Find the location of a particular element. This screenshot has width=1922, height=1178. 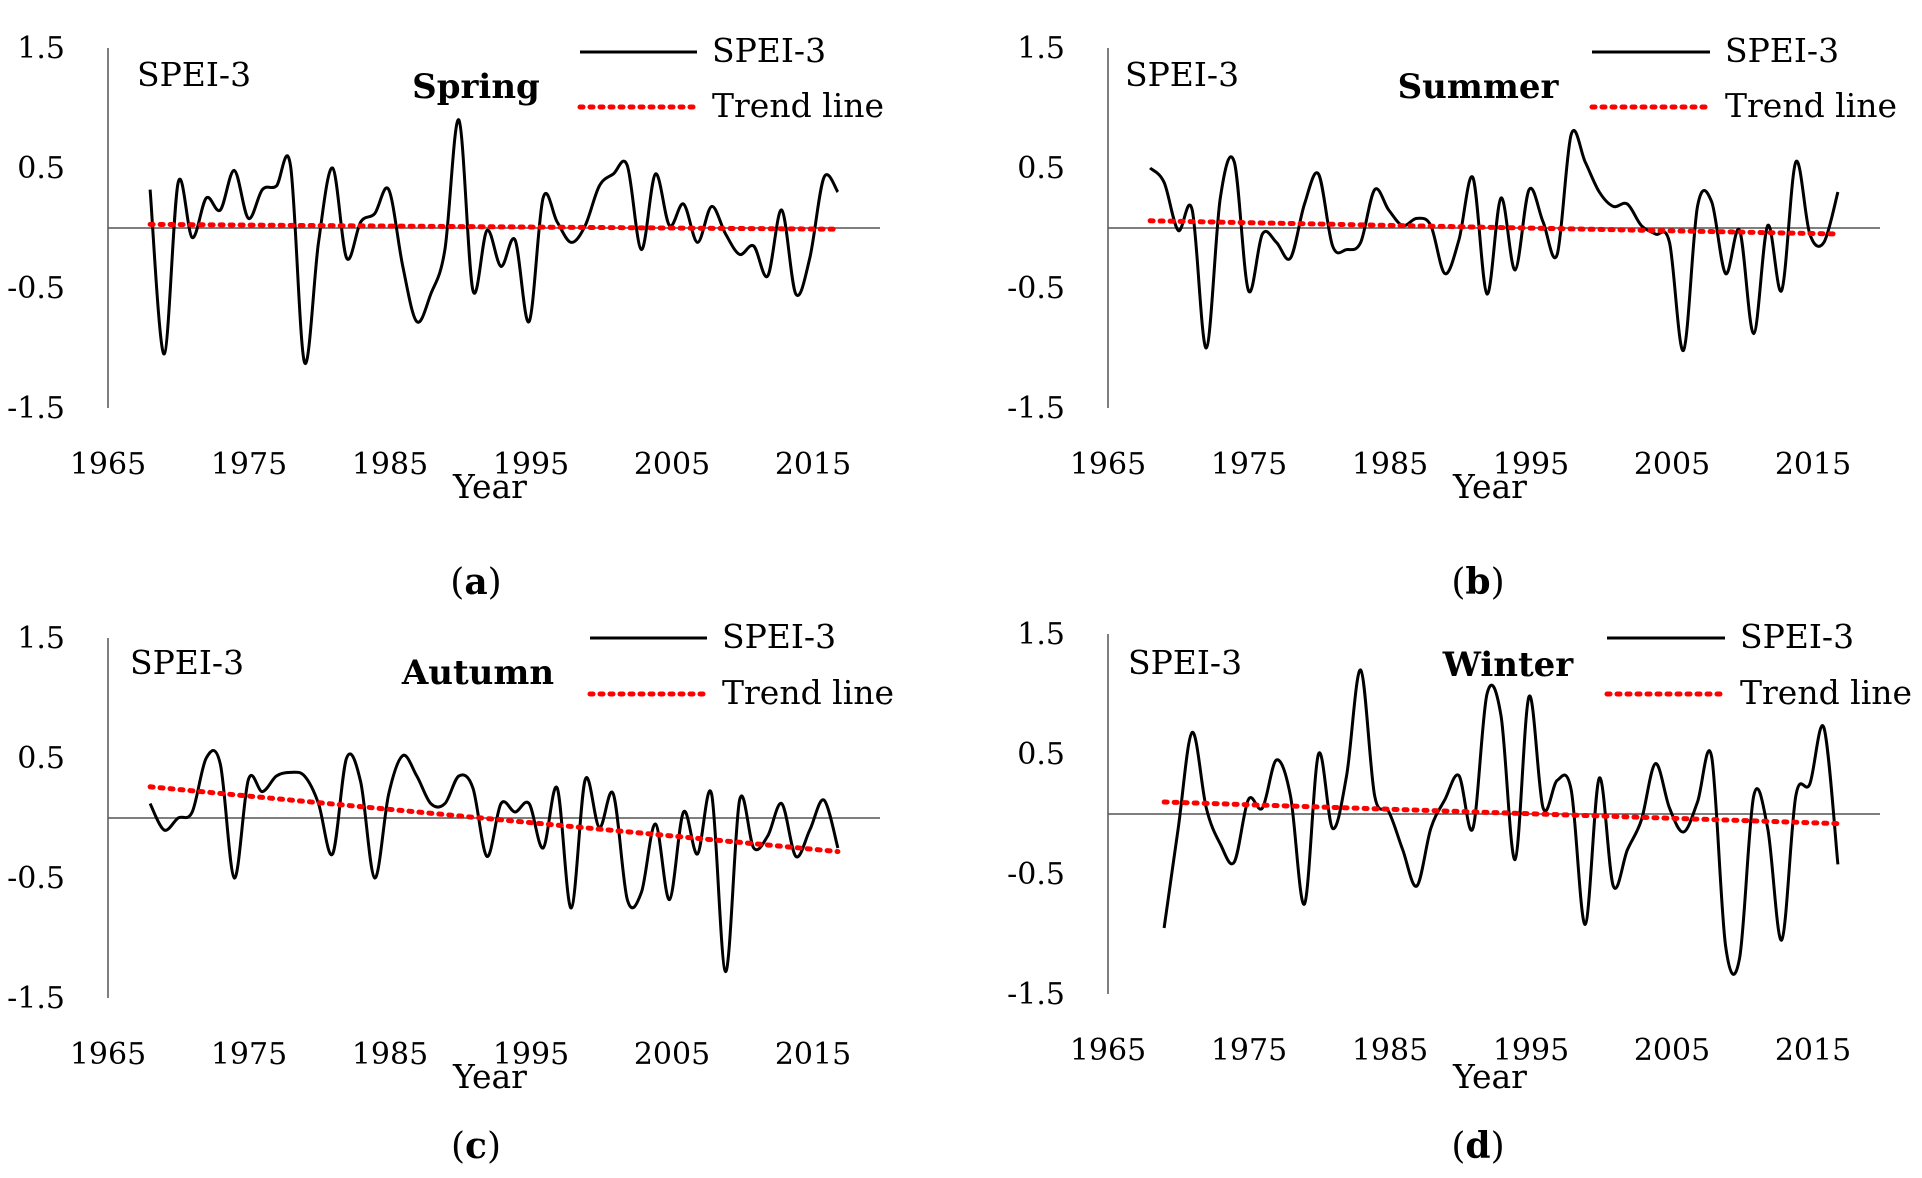

panel-title: Winter is located at coordinates (1508, 665).